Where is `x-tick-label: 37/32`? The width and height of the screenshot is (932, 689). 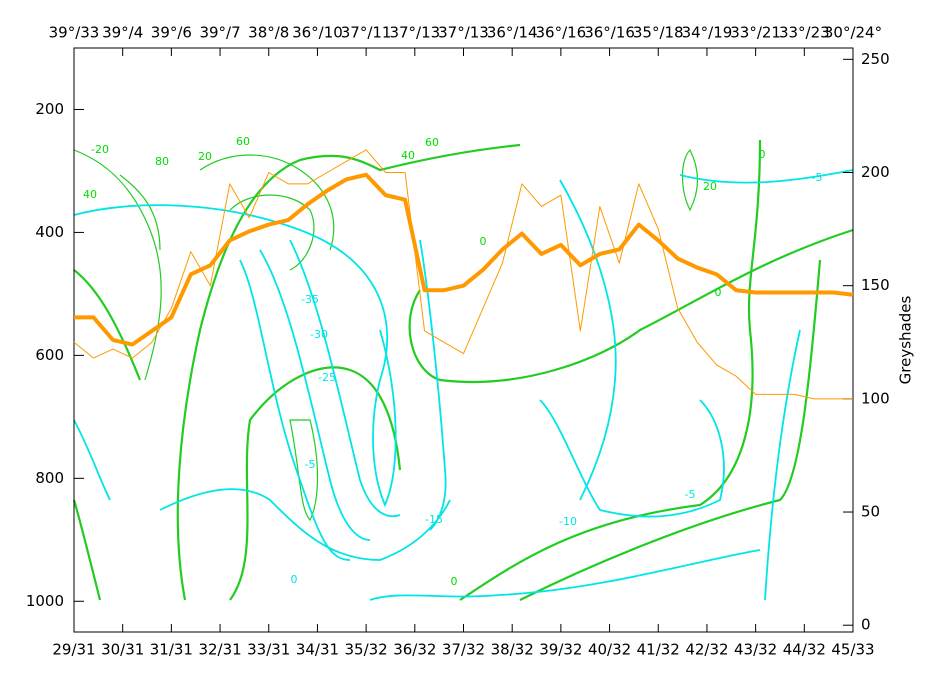
x-tick-label: 37/32 is located at coordinates (463, 650).